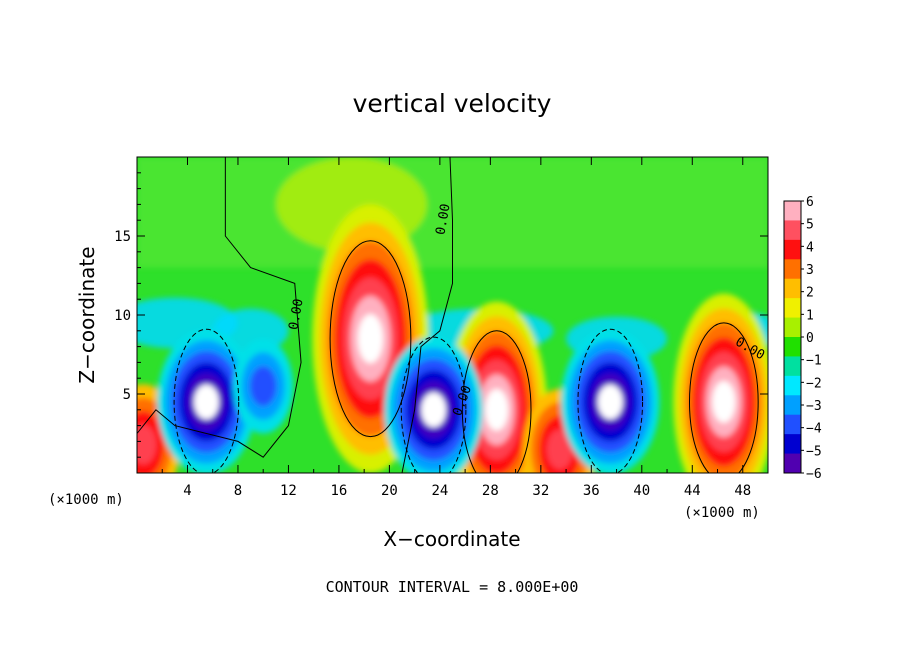 The image size is (904, 654). What do you see at coordinates (641, 491) in the screenshot?
I see `x-tick-label-9: 40` at bounding box center [641, 491].